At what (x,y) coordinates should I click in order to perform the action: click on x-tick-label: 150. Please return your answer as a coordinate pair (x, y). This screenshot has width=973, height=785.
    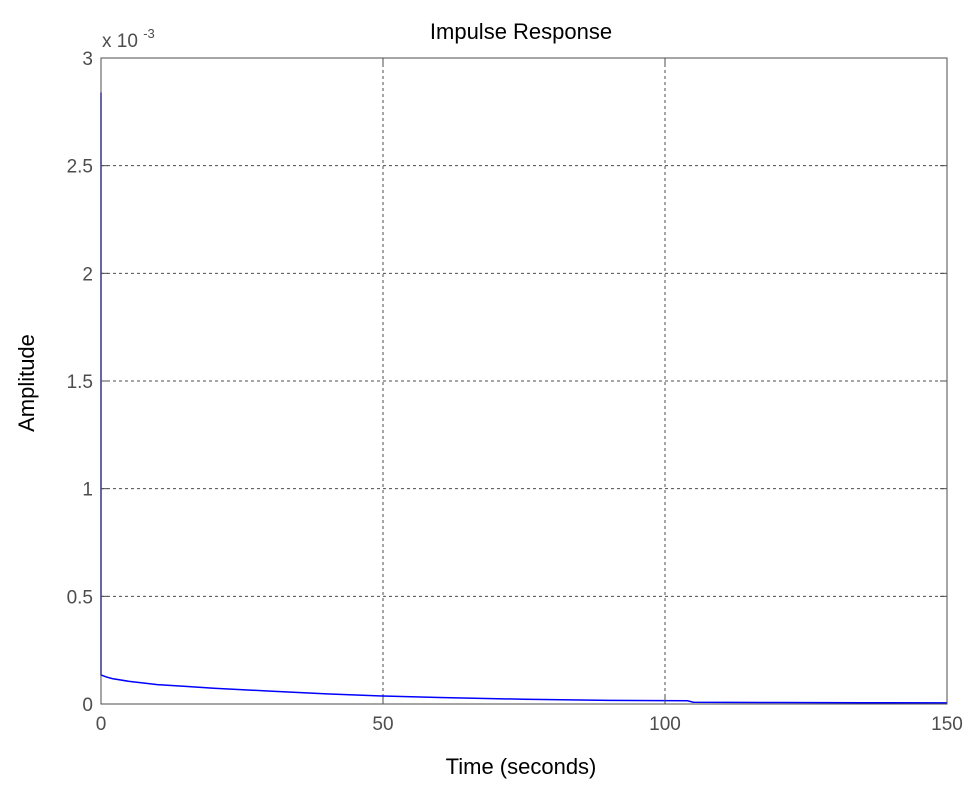
    Looking at the image, I should click on (947, 724).